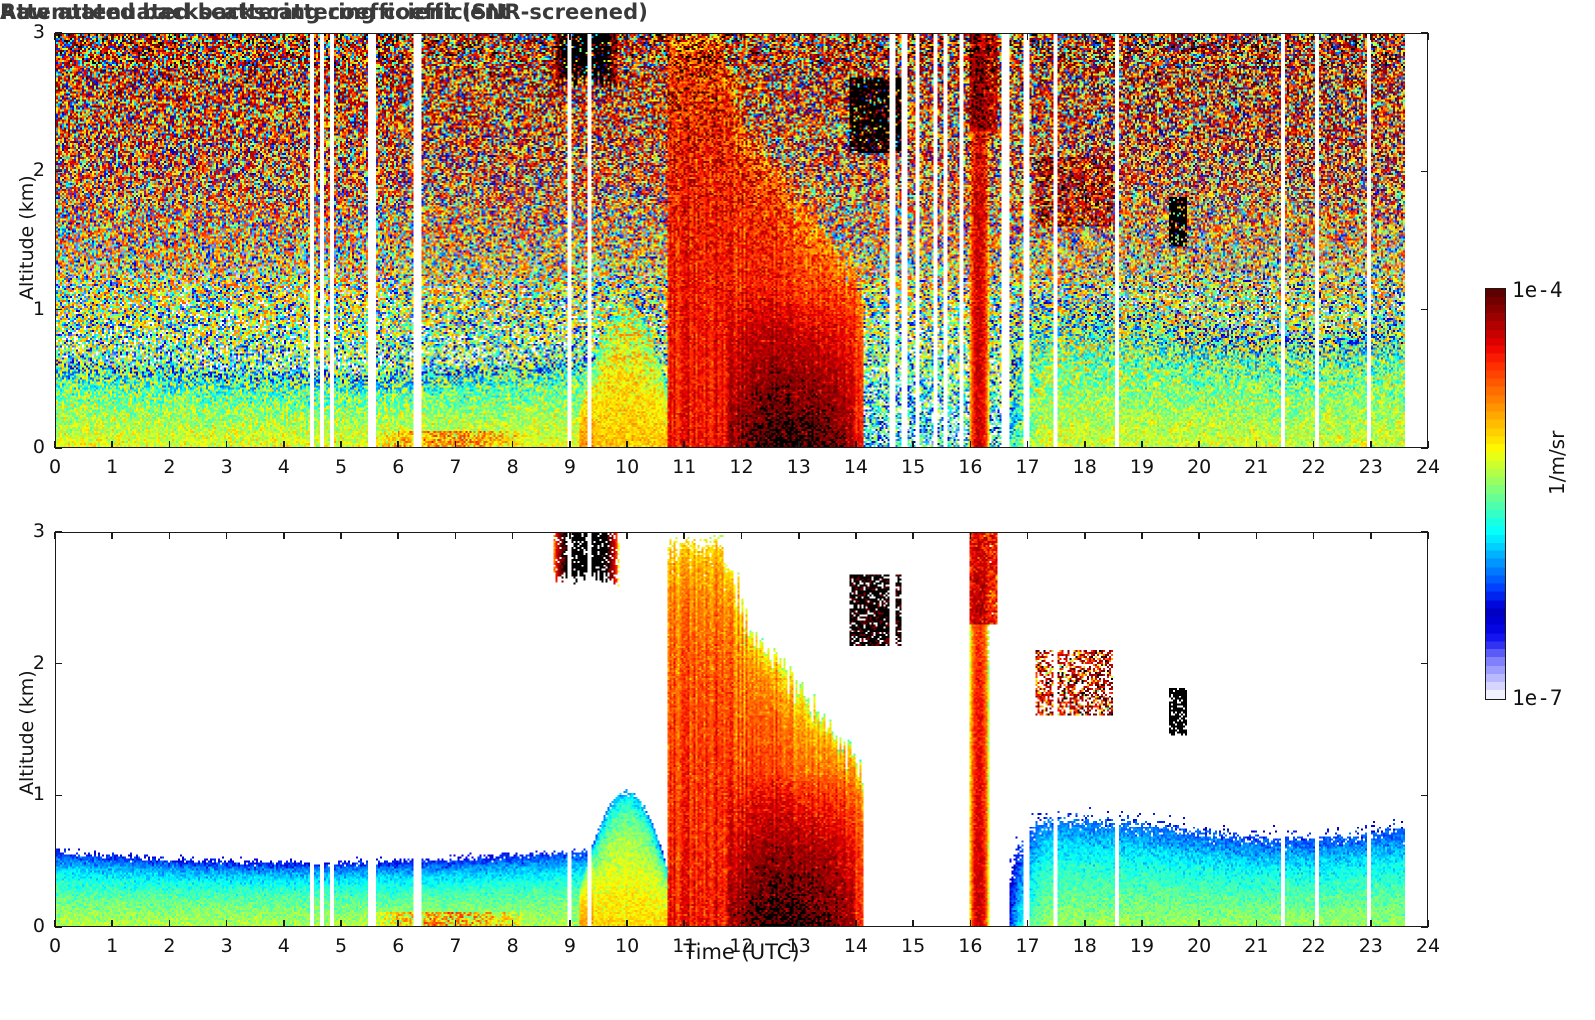 The width and height of the screenshot is (1595, 1020). I want to click on x-tick-label: 4, so click(283, 946).